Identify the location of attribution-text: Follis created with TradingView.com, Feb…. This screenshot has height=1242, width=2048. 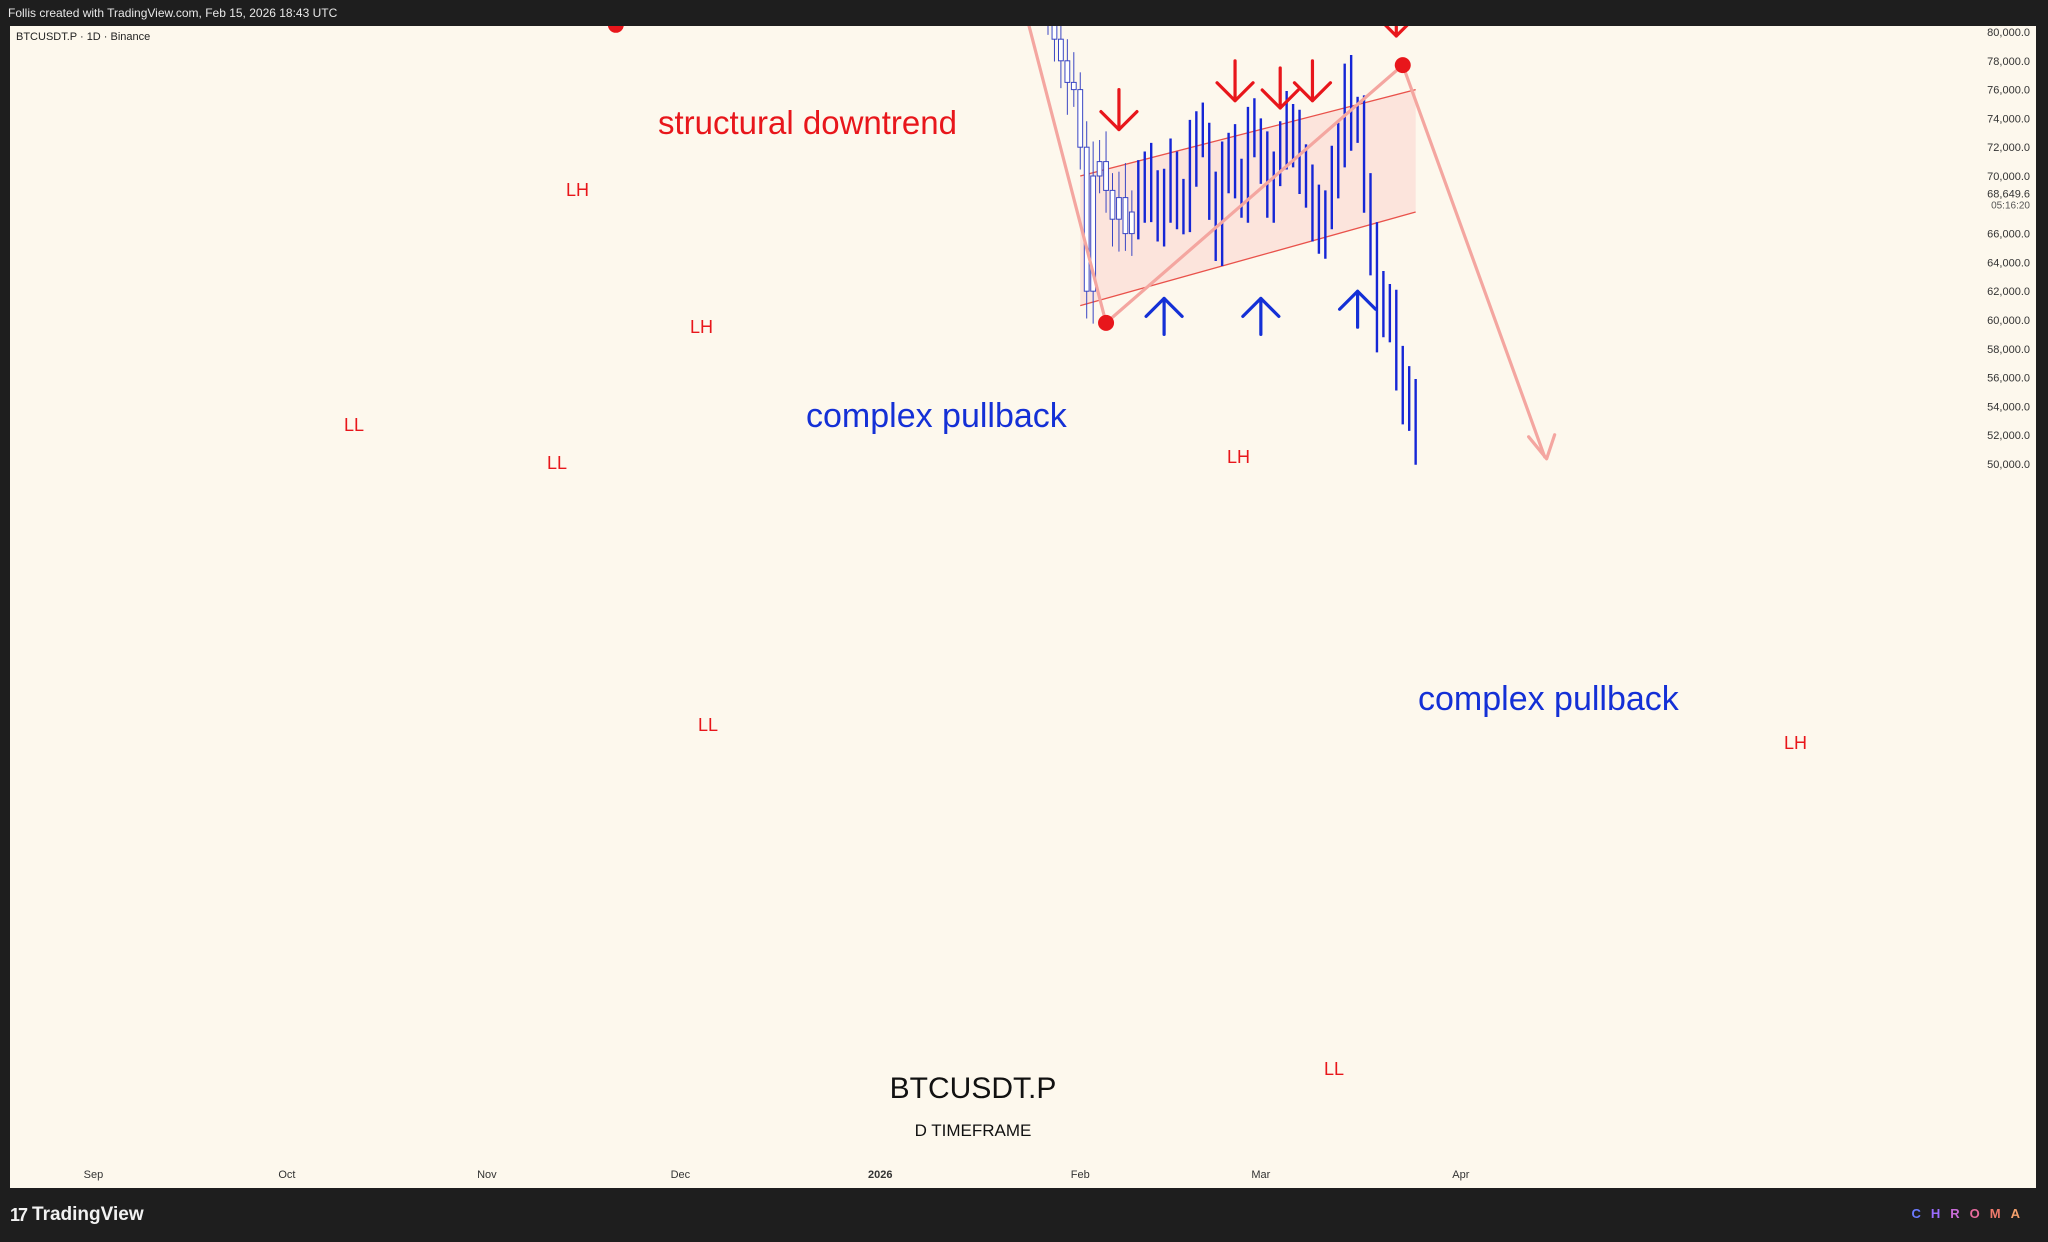
(173, 13).